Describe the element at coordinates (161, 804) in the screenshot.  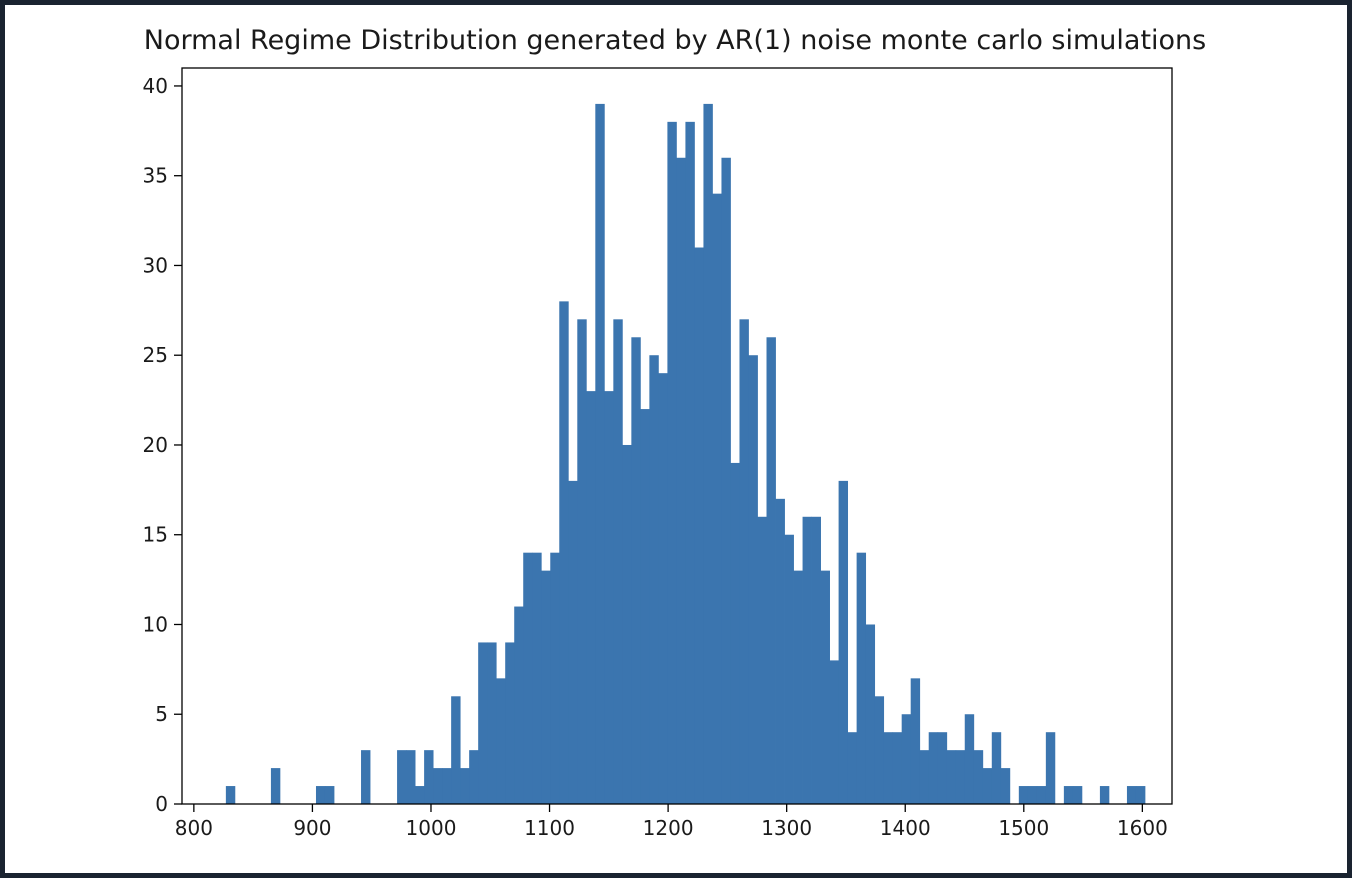
I see `y-tick-label: 0` at that location.